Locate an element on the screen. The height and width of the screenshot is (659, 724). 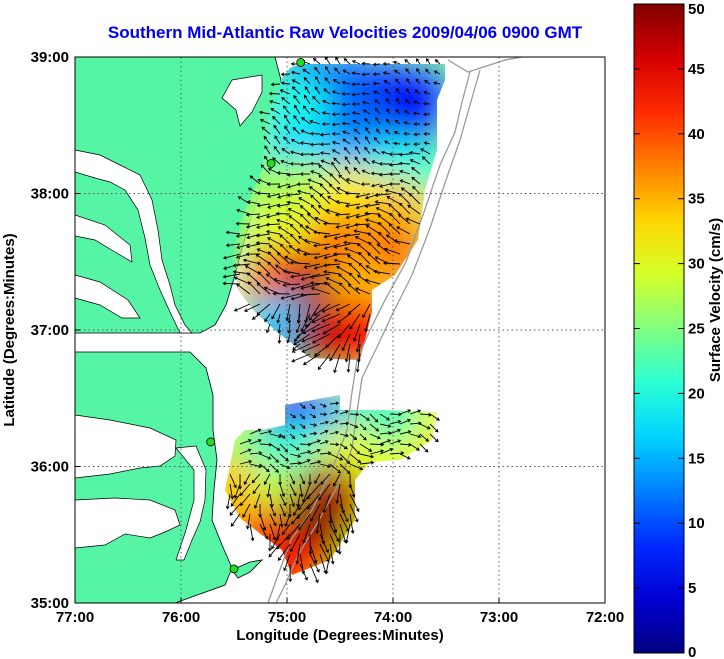
x-tick-label-5: 72:00 is located at coordinates (605, 617).